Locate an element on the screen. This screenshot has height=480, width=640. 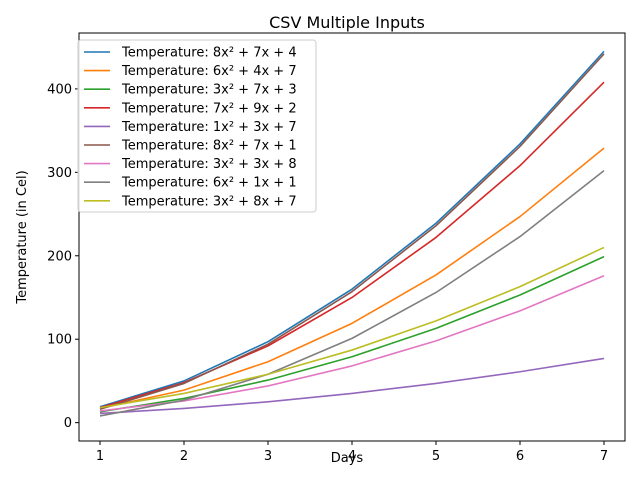
legend-label-1: Temperature: 8x² + 7x + 4 is located at coordinates (209, 53).